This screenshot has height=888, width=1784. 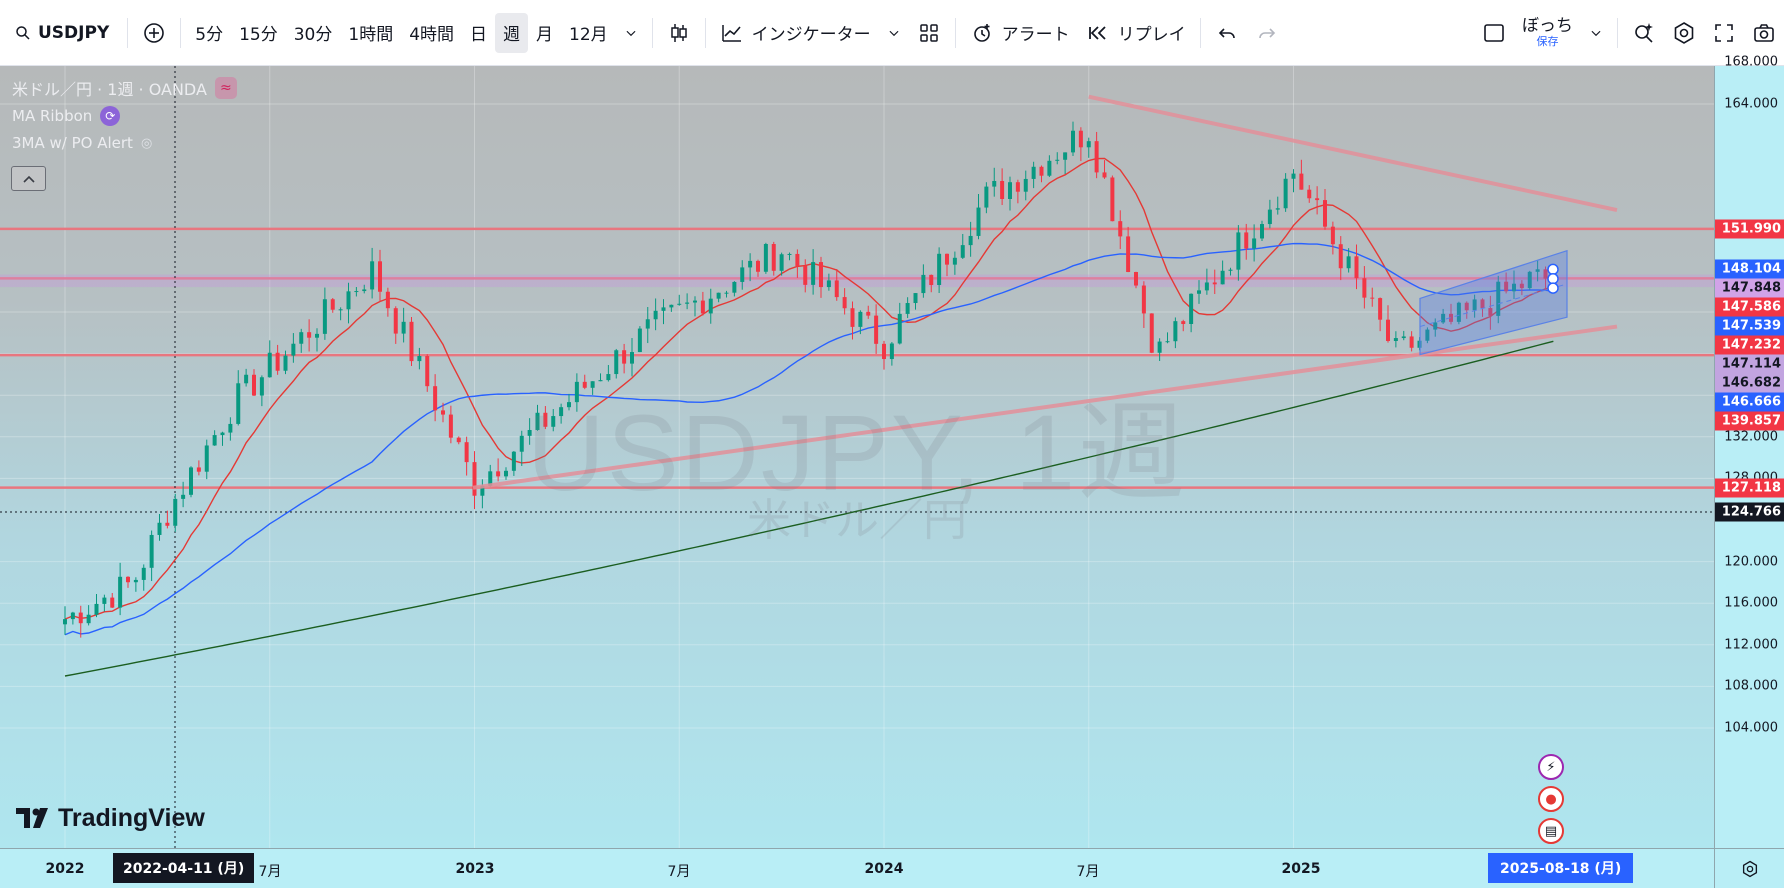 What do you see at coordinates (1751, 437) in the screenshot?
I see `price-tick-label: 132.000` at bounding box center [1751, 437].